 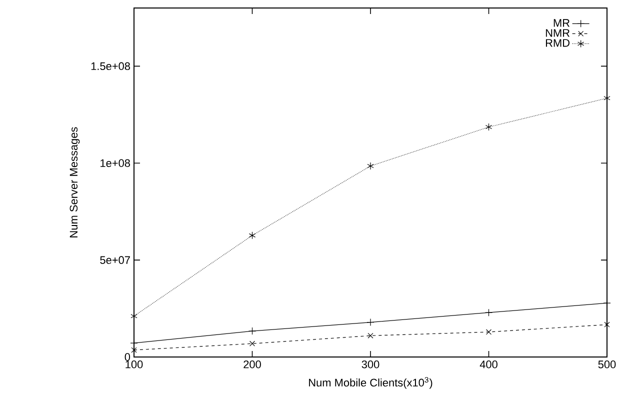 I want to click on y-tick-label: 0, so click(x=127, y=357).